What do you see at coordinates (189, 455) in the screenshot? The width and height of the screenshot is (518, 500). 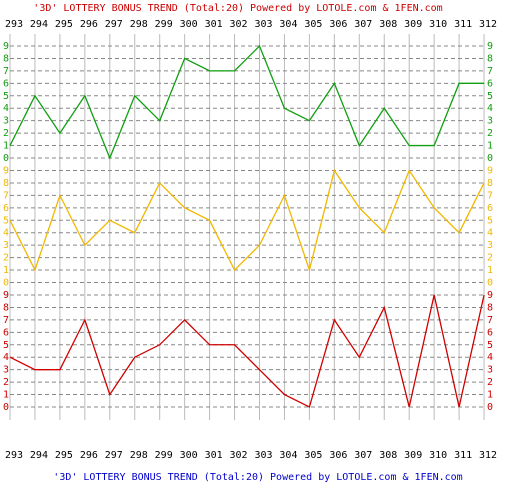 I see `x-tick-label: 300` at bounding box center [189, 455].